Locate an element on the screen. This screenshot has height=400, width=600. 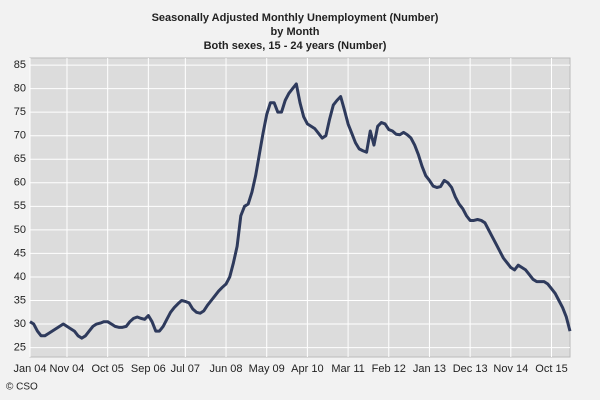
x-tick-label: Mar 11 is located at coordinates (347, 369).